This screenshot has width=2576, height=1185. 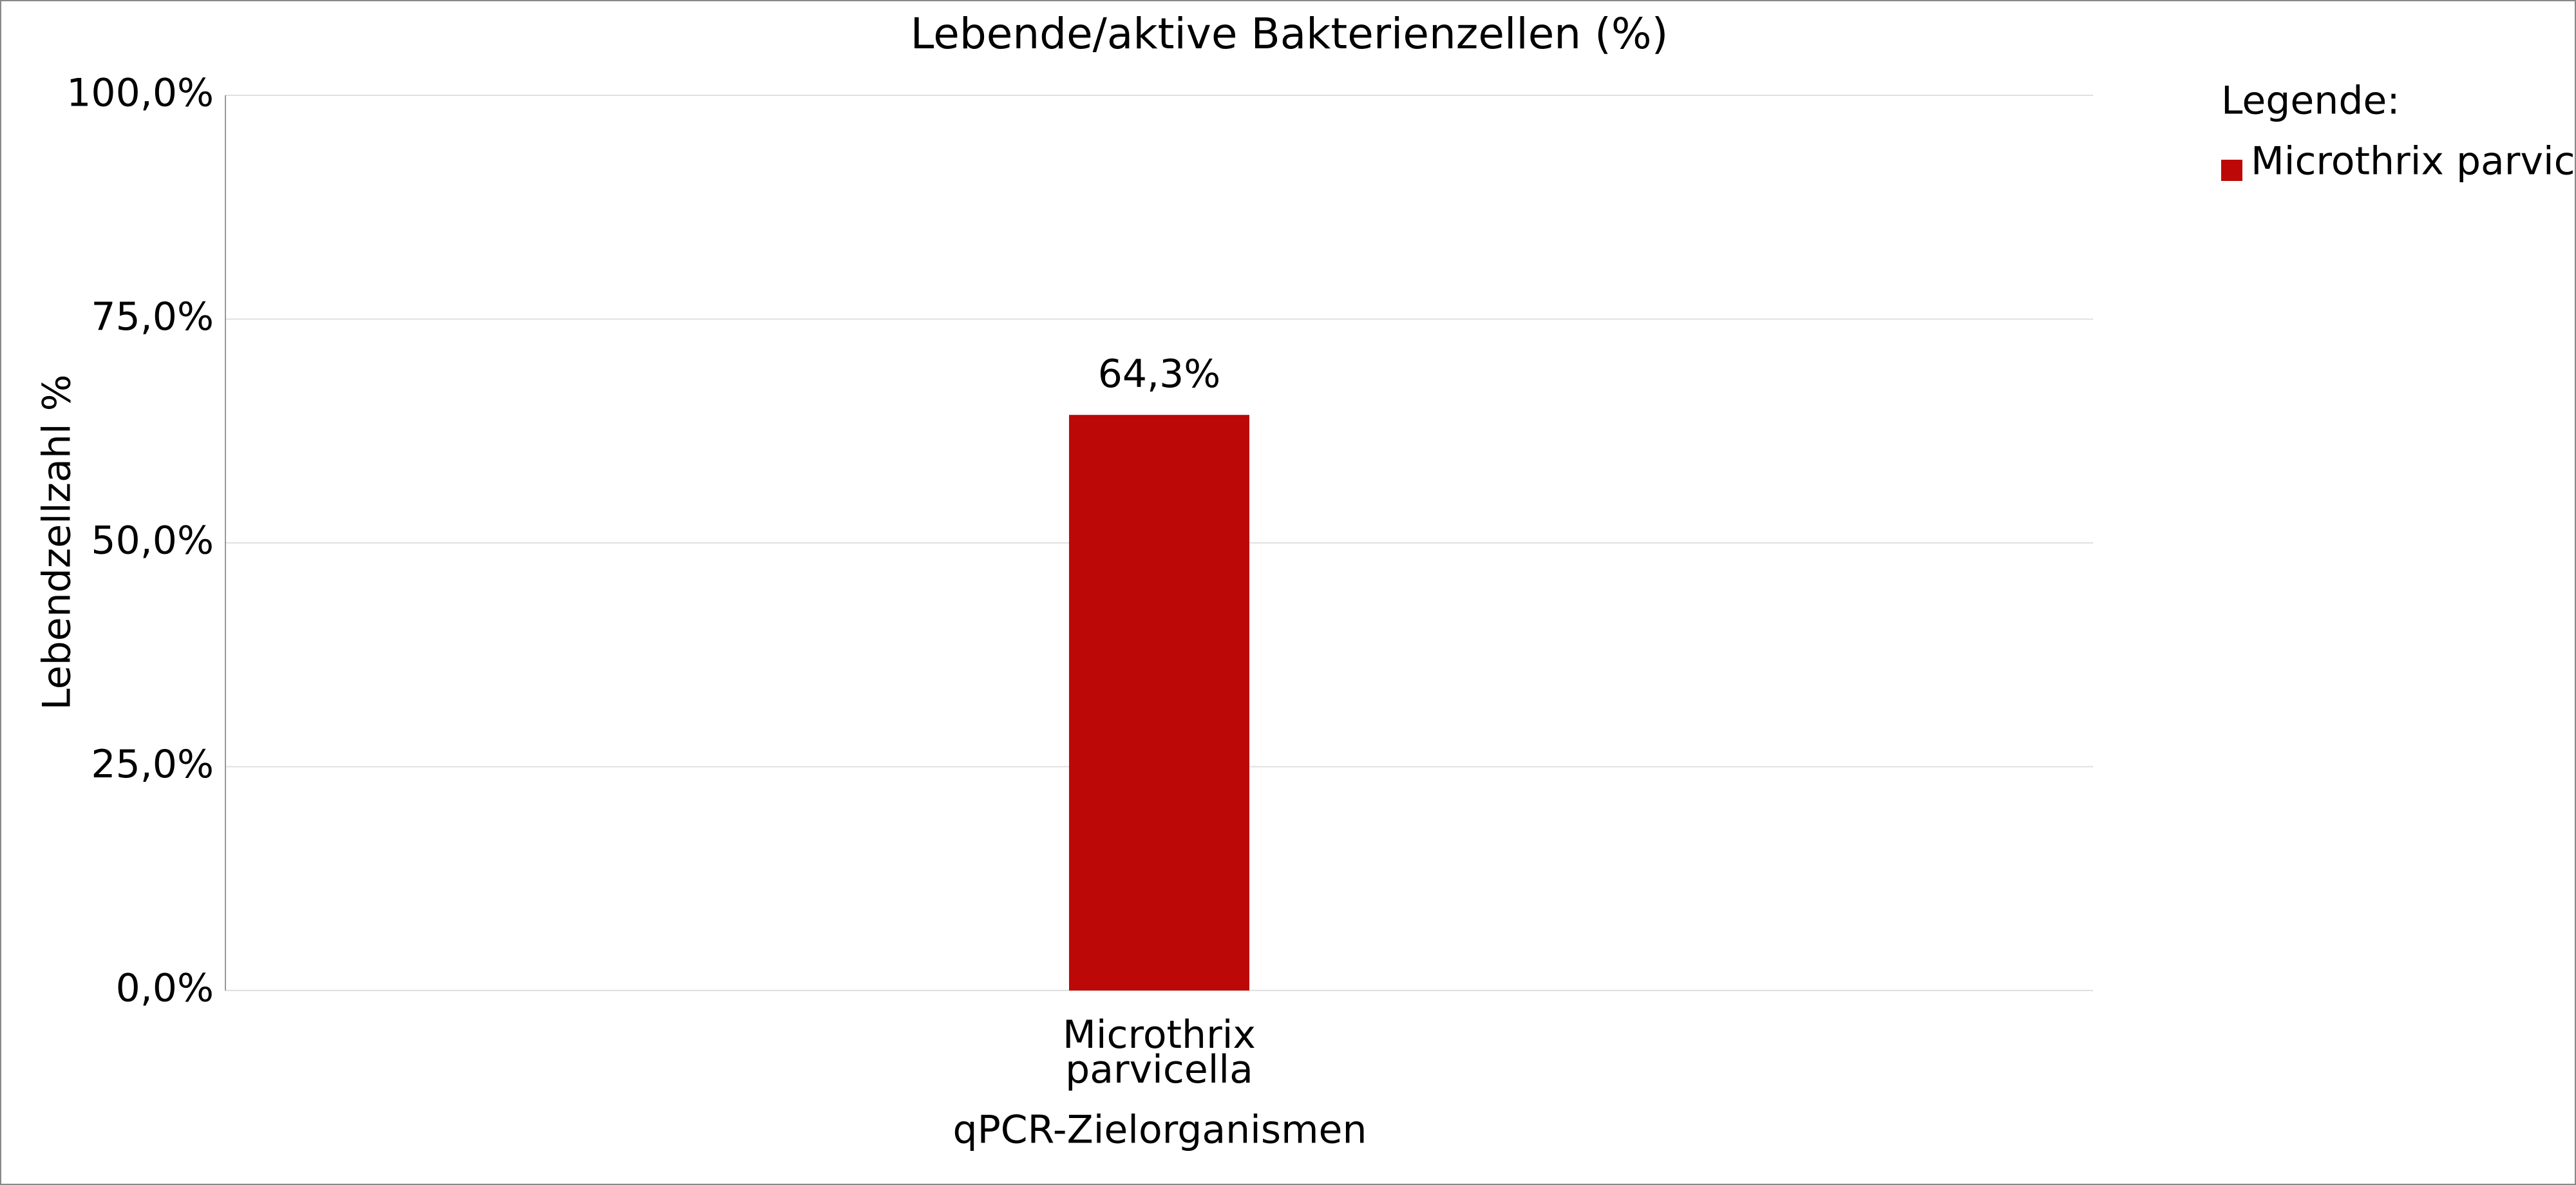 What do you see at coordinates (140, 93) in the screenshot?
I see `y-tick-label: 100,0%` at bounding box center [140, 93].